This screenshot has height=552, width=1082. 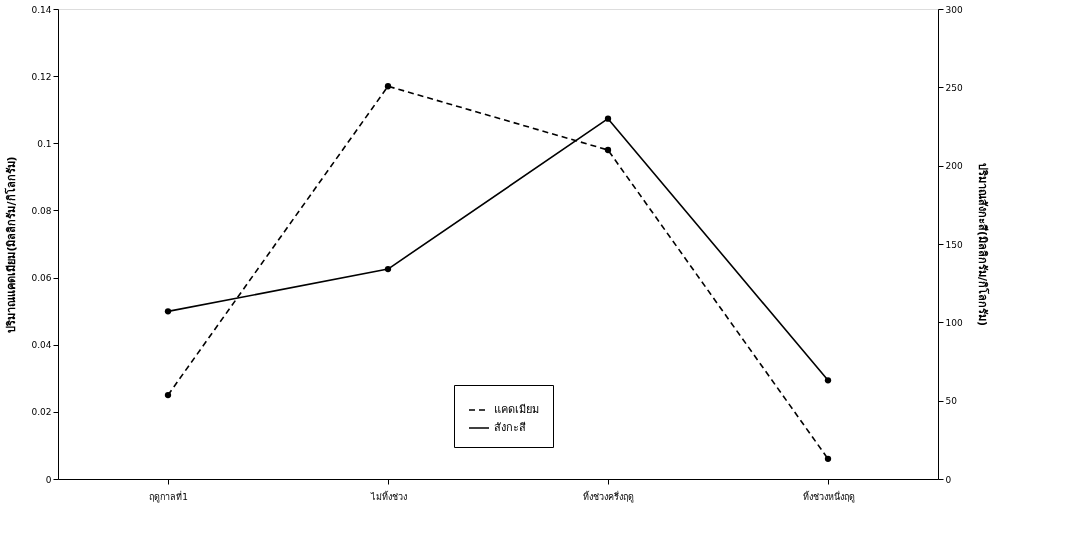 I want to click on y2-tick-label: 150, so click(x=954, y=244).